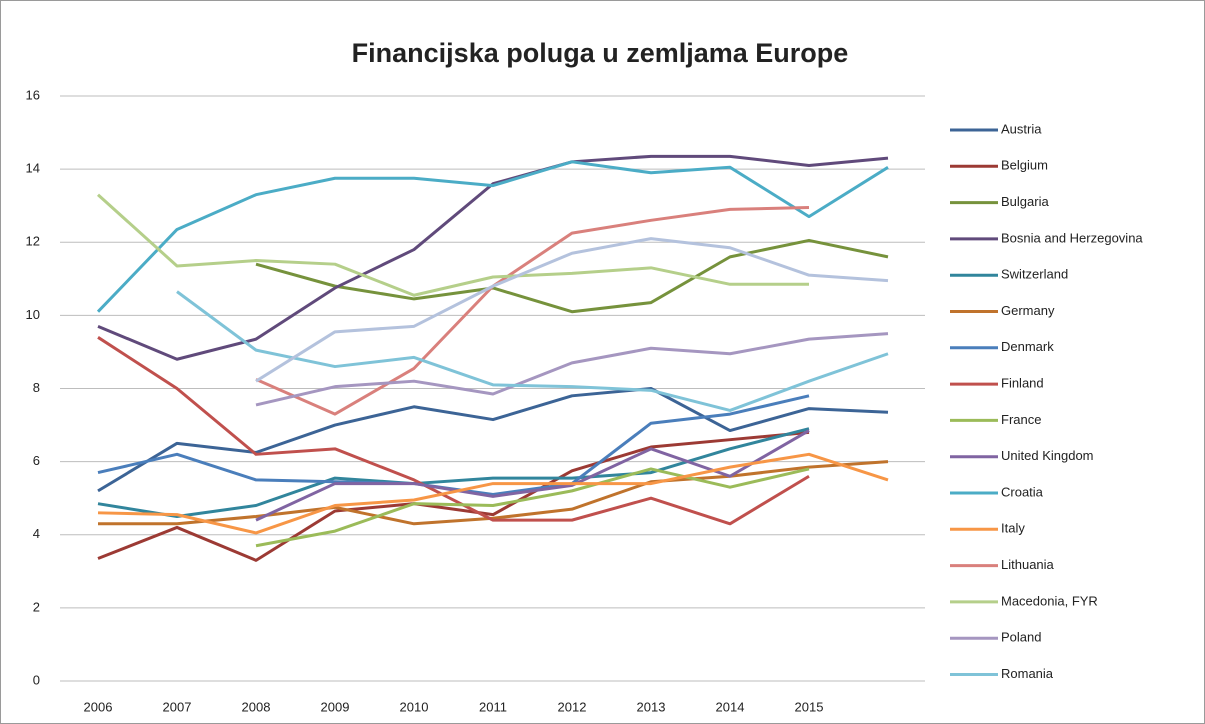  What do you see at coordinates (809, 706) in the screenshot?
I see `x-tick-label: 2015` at bounding box center [809, 706].